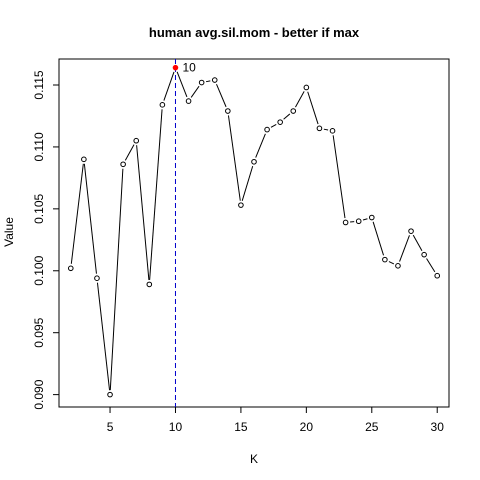 The width and height of the screenshot is (480, 480). I want to click on y-axis: 0.090 0.095 0.100 0.105 0.110 0.115, so click(45, 240).